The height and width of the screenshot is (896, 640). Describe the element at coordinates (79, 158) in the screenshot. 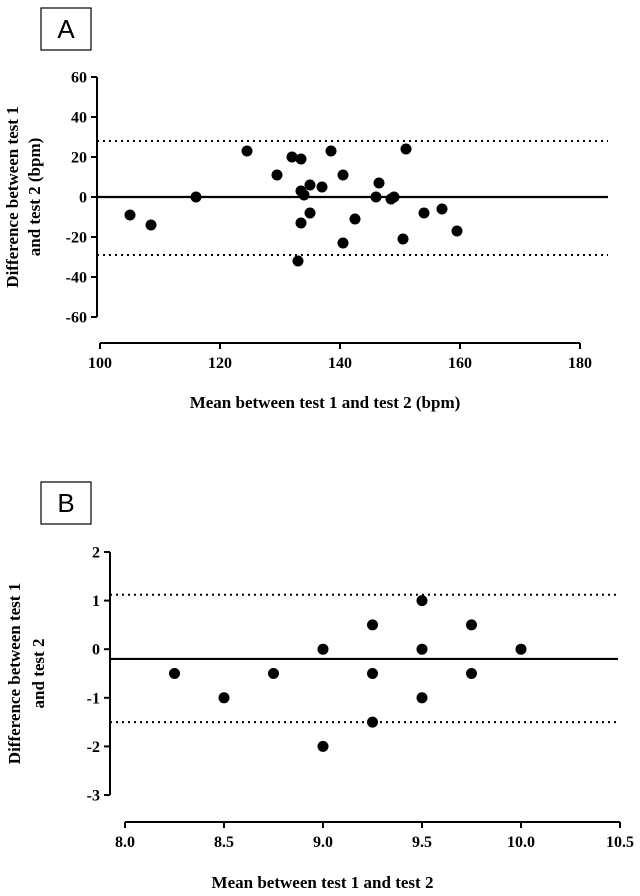

I see `y-tick-label: 20` at that location.